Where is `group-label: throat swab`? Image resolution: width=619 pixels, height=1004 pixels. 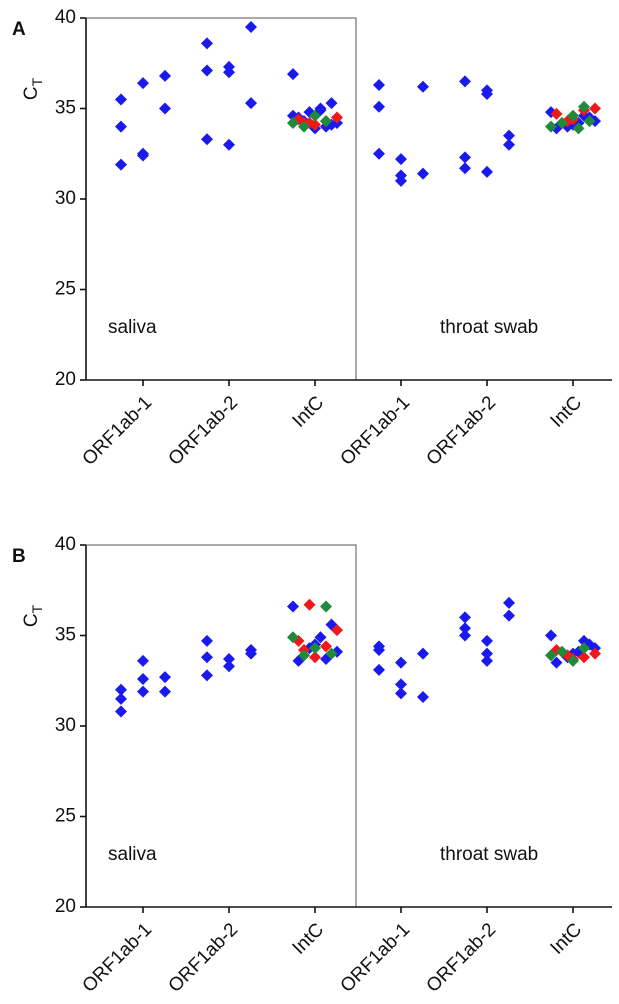 group-label: throat swab is located at coordinates (489, 327).